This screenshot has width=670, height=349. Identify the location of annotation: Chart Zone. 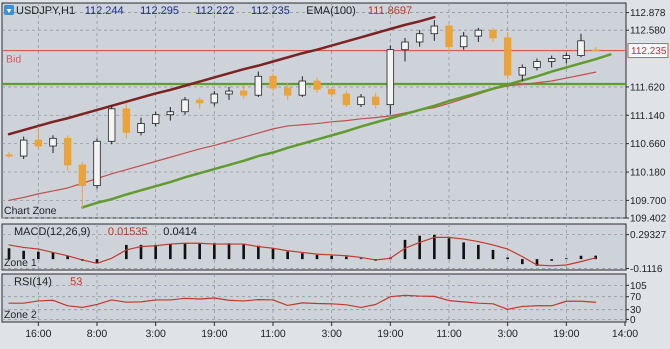
(30, 211).